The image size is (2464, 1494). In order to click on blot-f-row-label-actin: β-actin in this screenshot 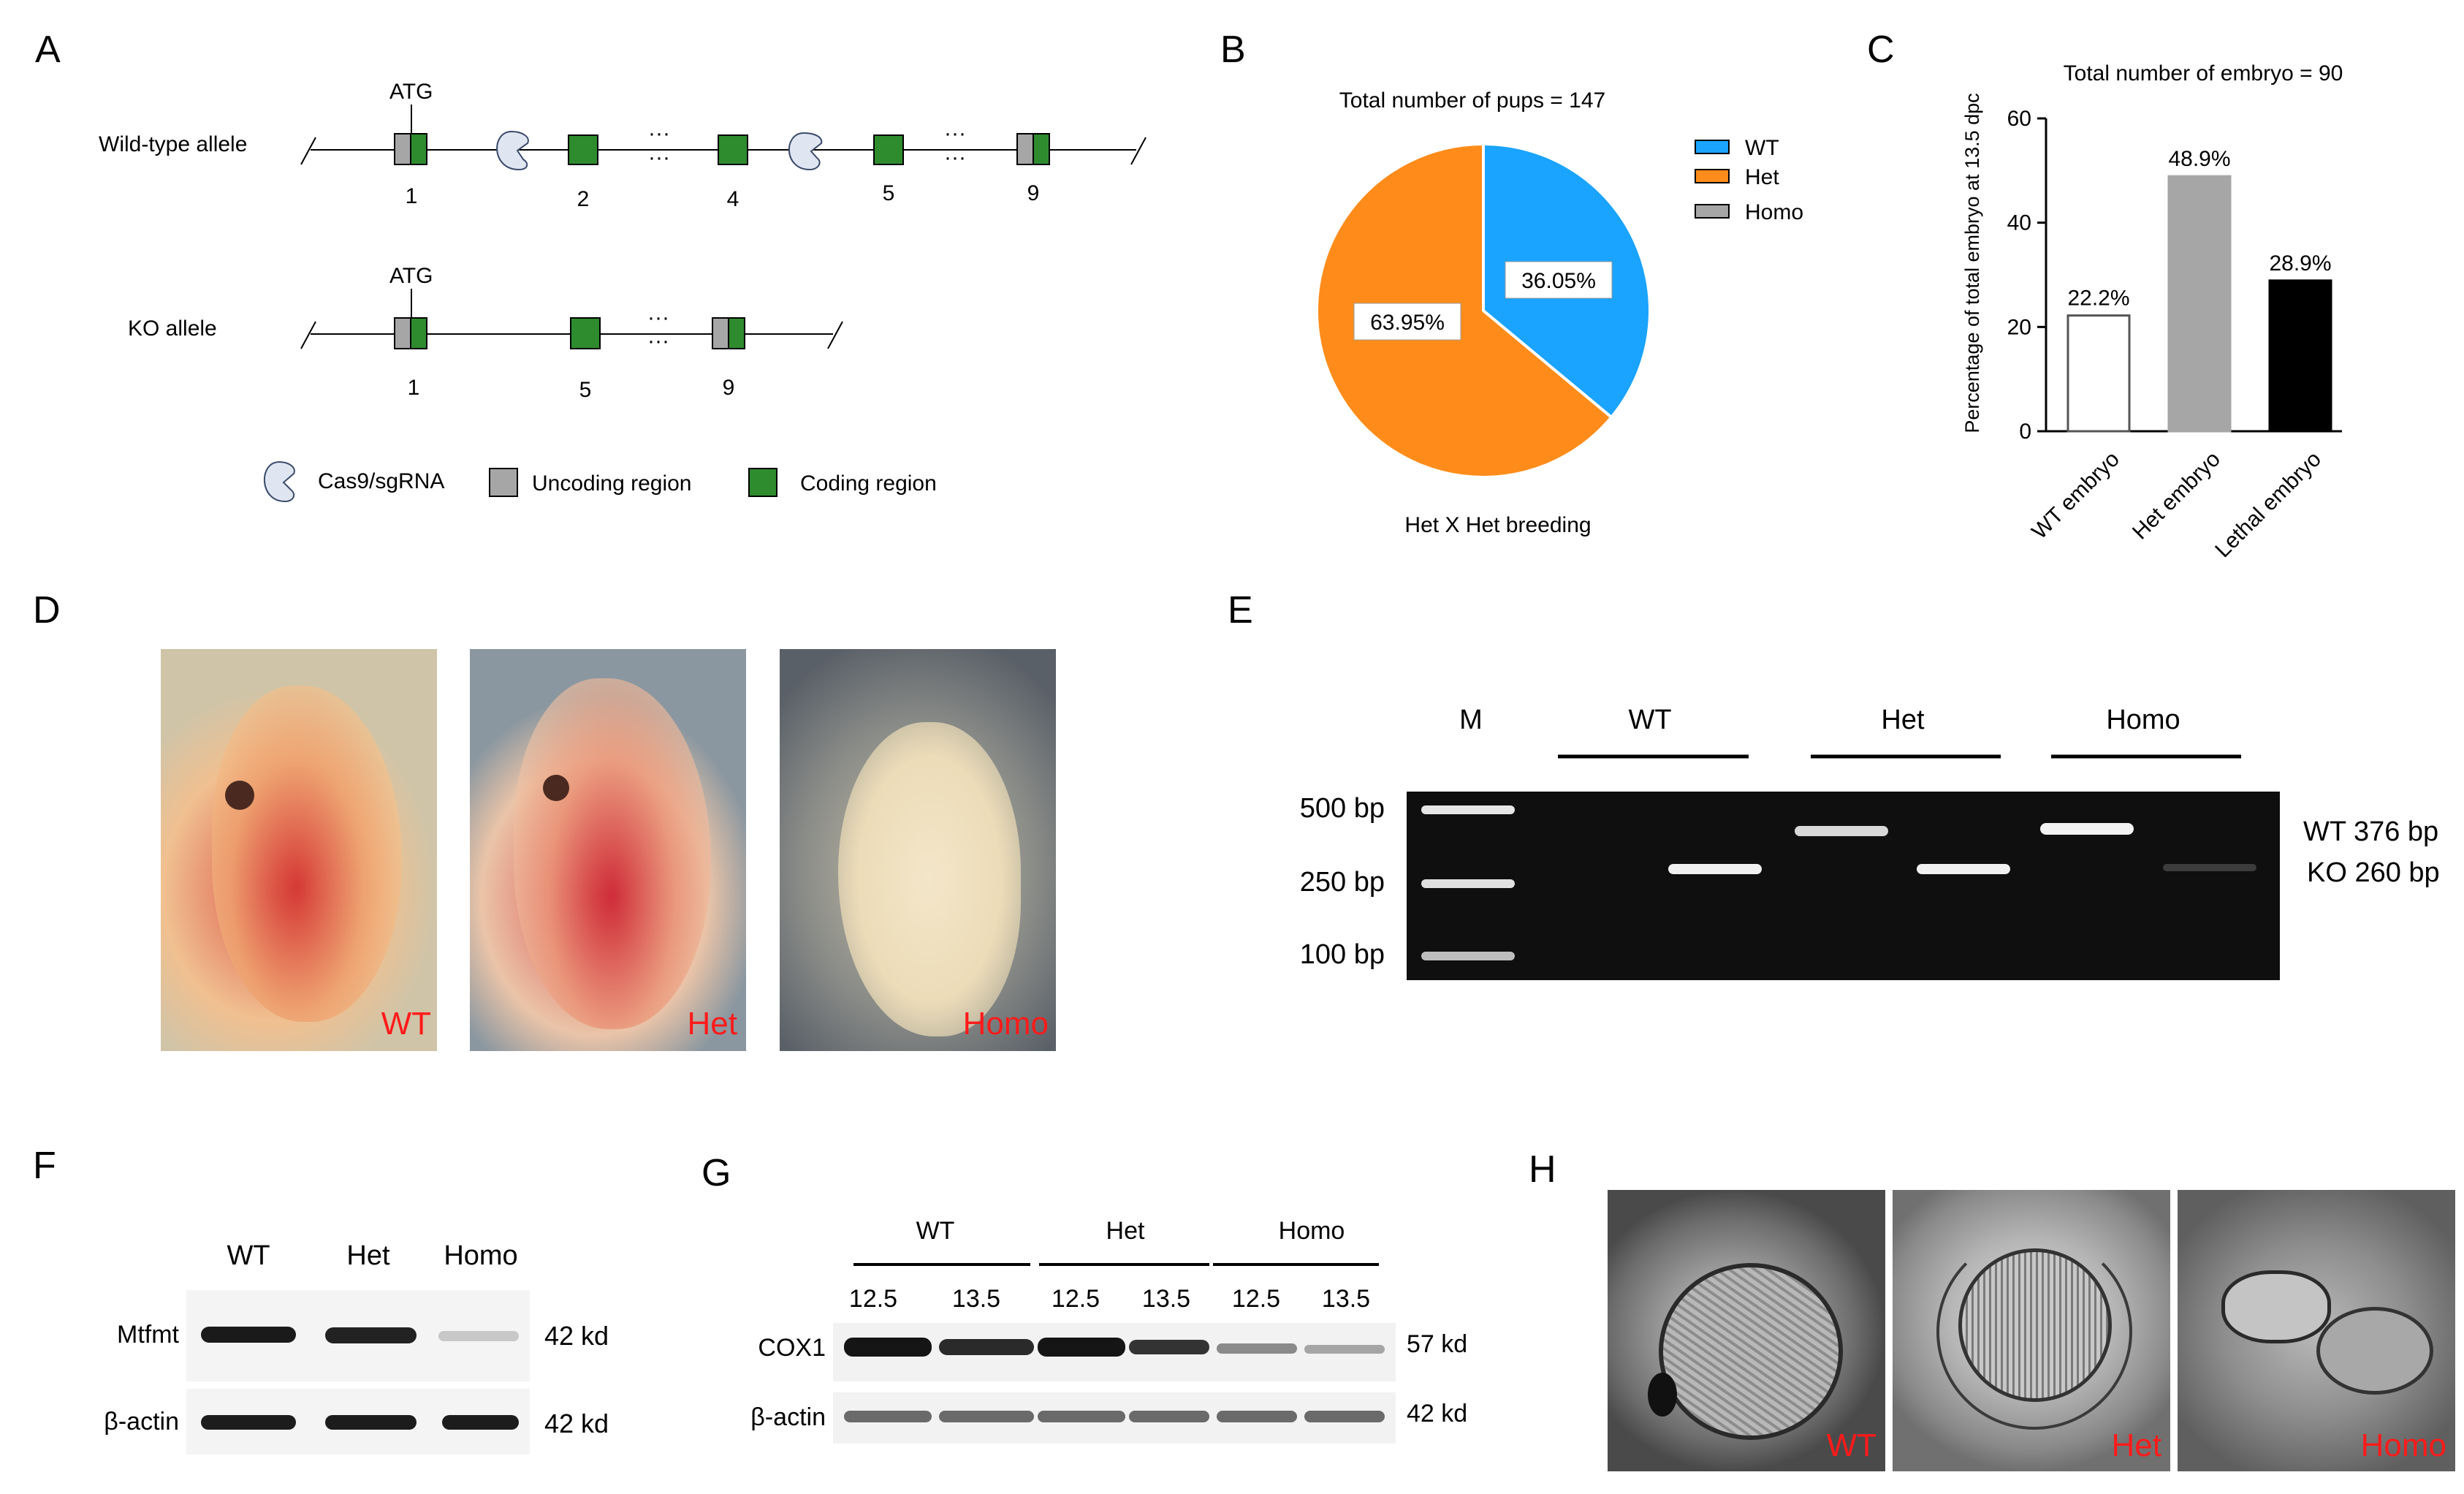, I will do `click(141, 1422)`.